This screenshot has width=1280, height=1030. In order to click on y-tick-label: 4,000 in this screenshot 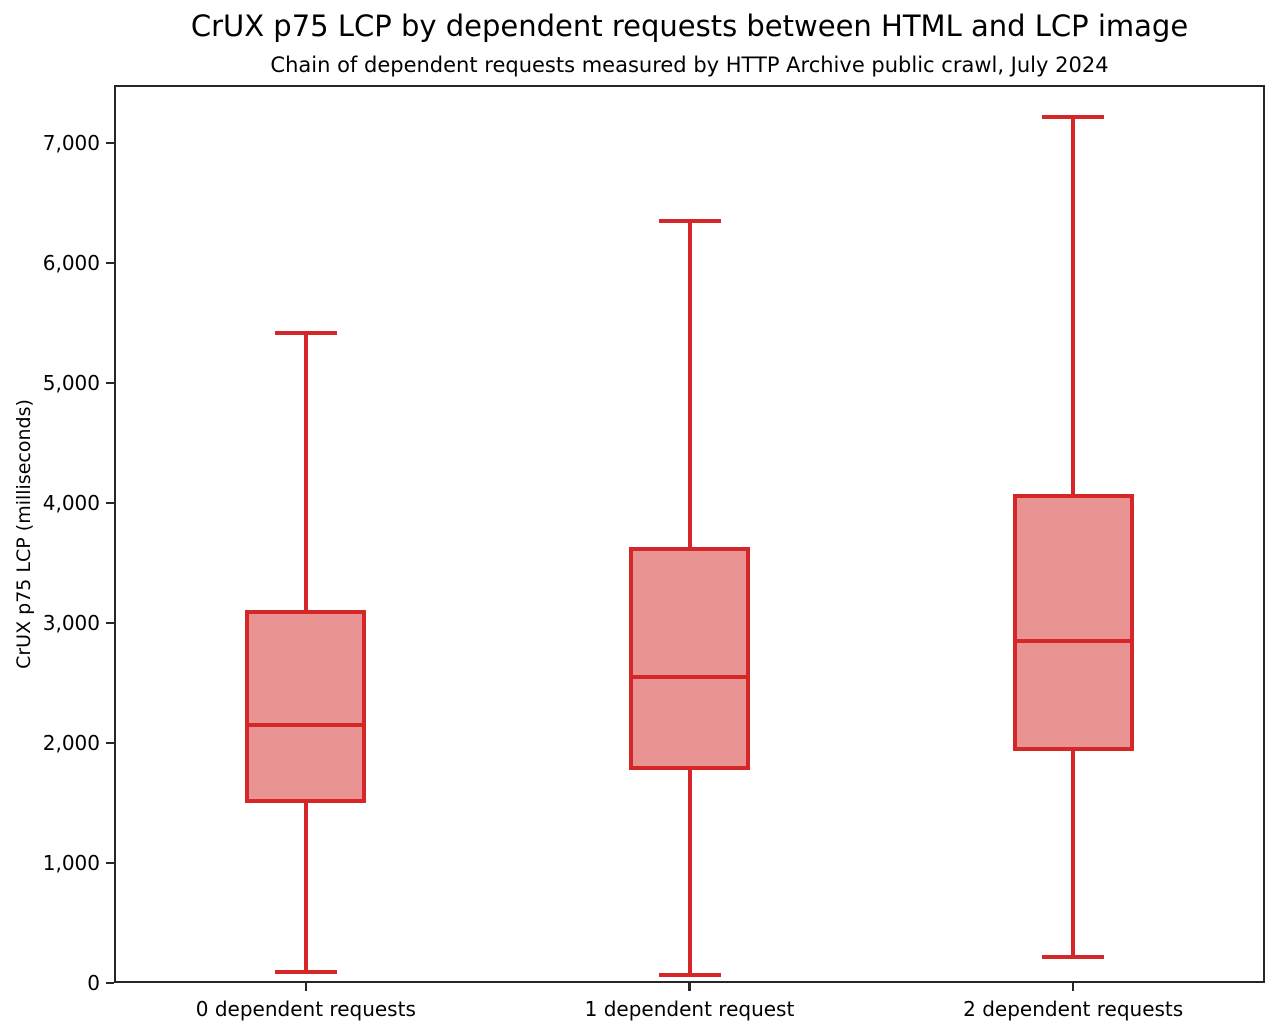, I will do `click(71, 502)`.